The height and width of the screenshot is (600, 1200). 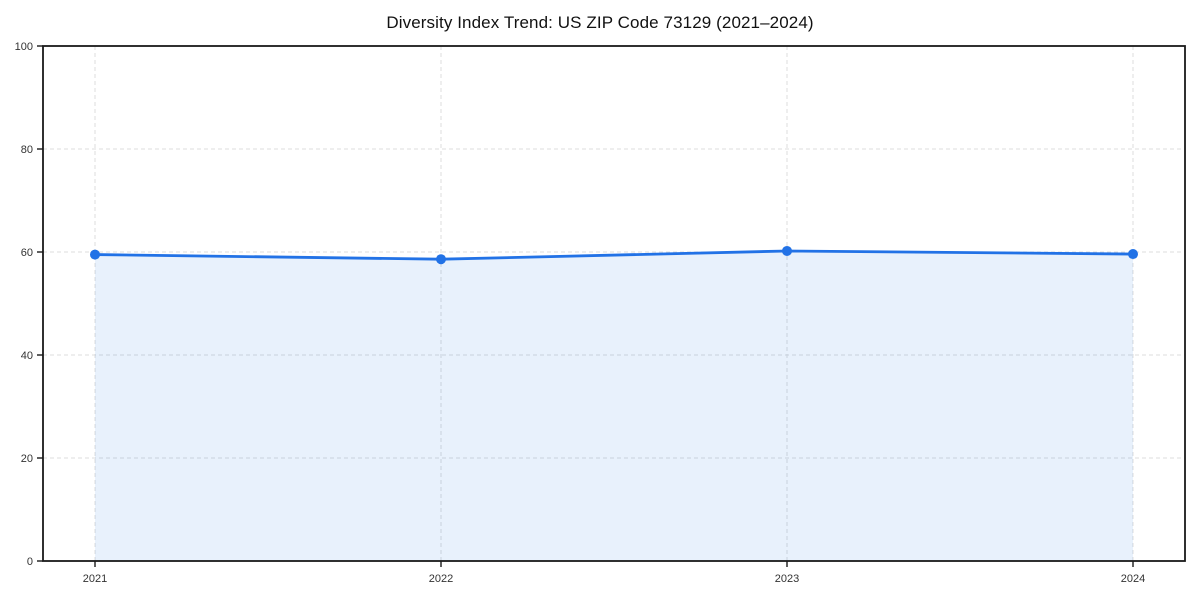 What do you see at coordinates (787, 579) in the screenshot?
I see `x-tick-label: 2023` at bounding box center [787, 579].